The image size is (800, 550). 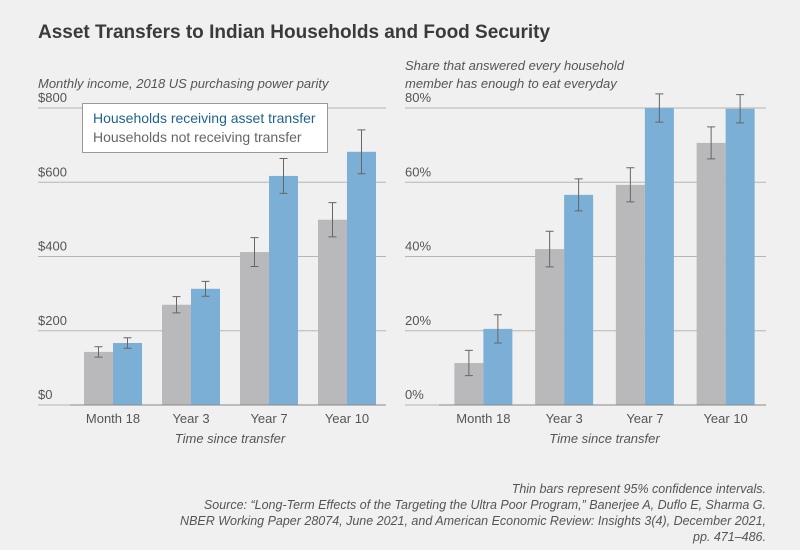 I want to click on y-tick-label: 40%, so click(x=418, y=246).